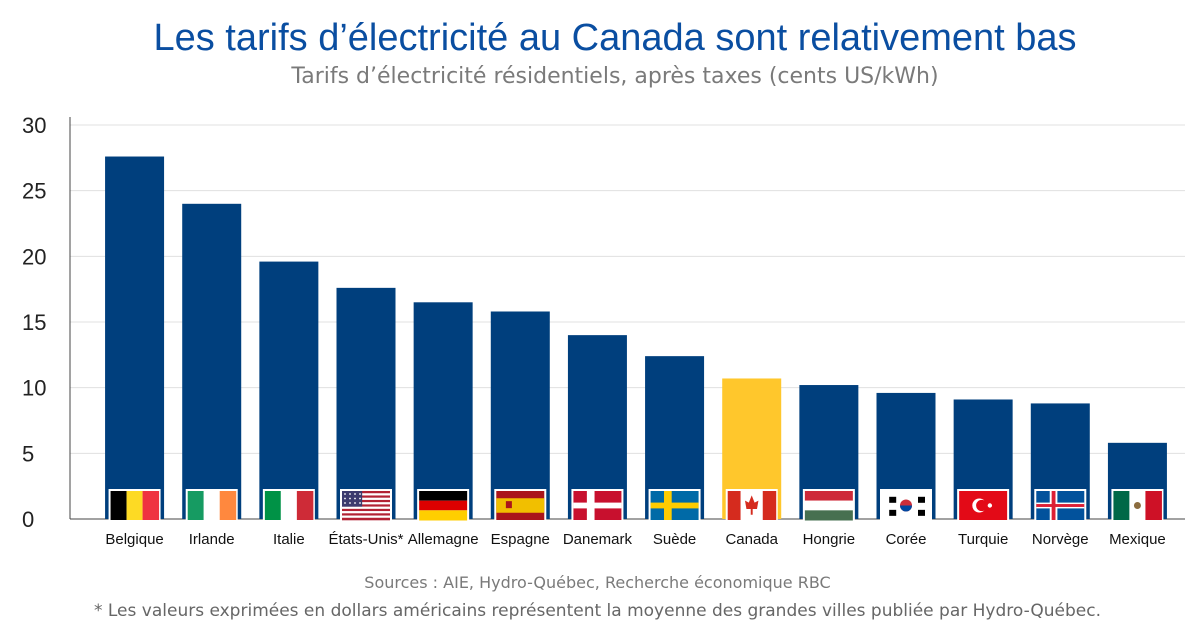 This screenshot has height=637, width=1200. What do you see at coordinates (212, 361) in the screenshot?
I see `bar-irlande` at bounding box center [212, 361].